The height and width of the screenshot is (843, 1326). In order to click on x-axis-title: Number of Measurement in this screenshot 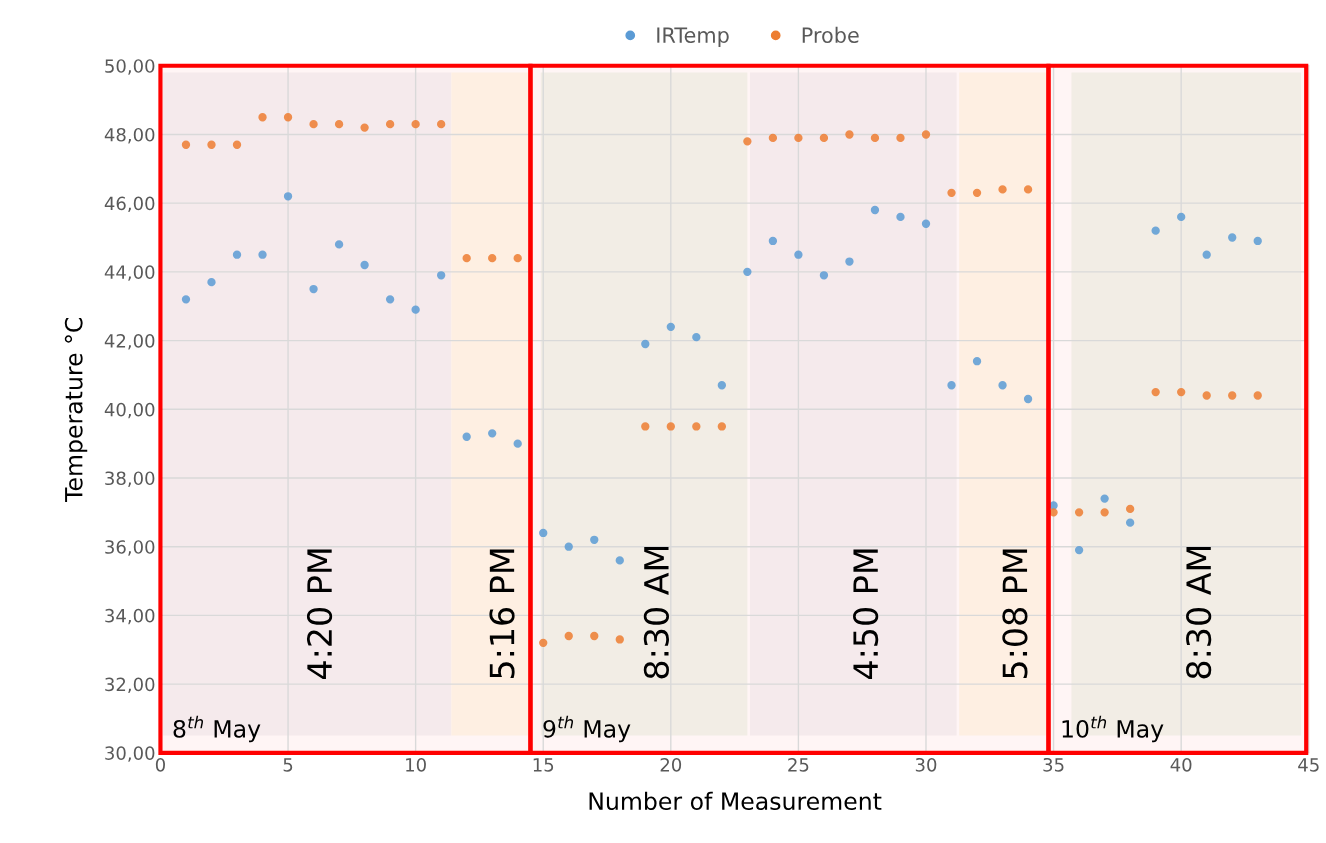, I will do `click(735, 801)`.